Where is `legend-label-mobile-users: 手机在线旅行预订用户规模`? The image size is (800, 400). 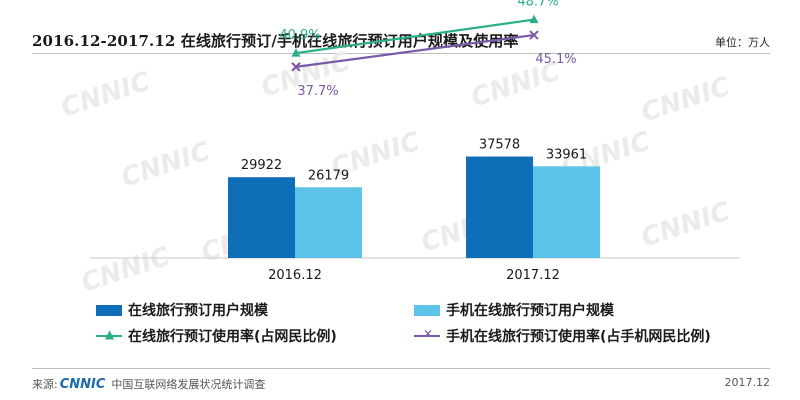
legend-label-mobile-users: 手机在线旅行预订用户规模 is located at coordinates (530, 311).